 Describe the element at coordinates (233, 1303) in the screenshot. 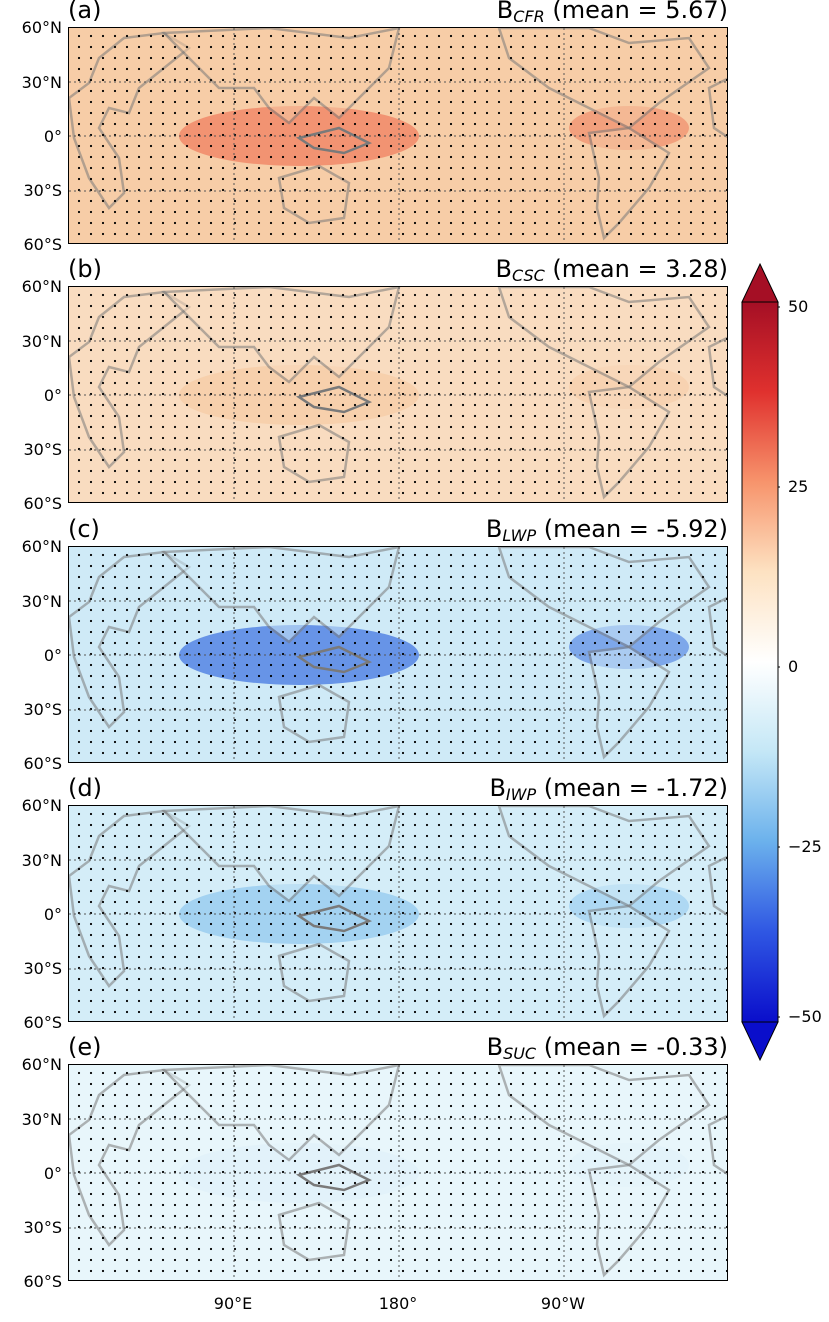

I see `lon-label-90e: 90°E` at that location.